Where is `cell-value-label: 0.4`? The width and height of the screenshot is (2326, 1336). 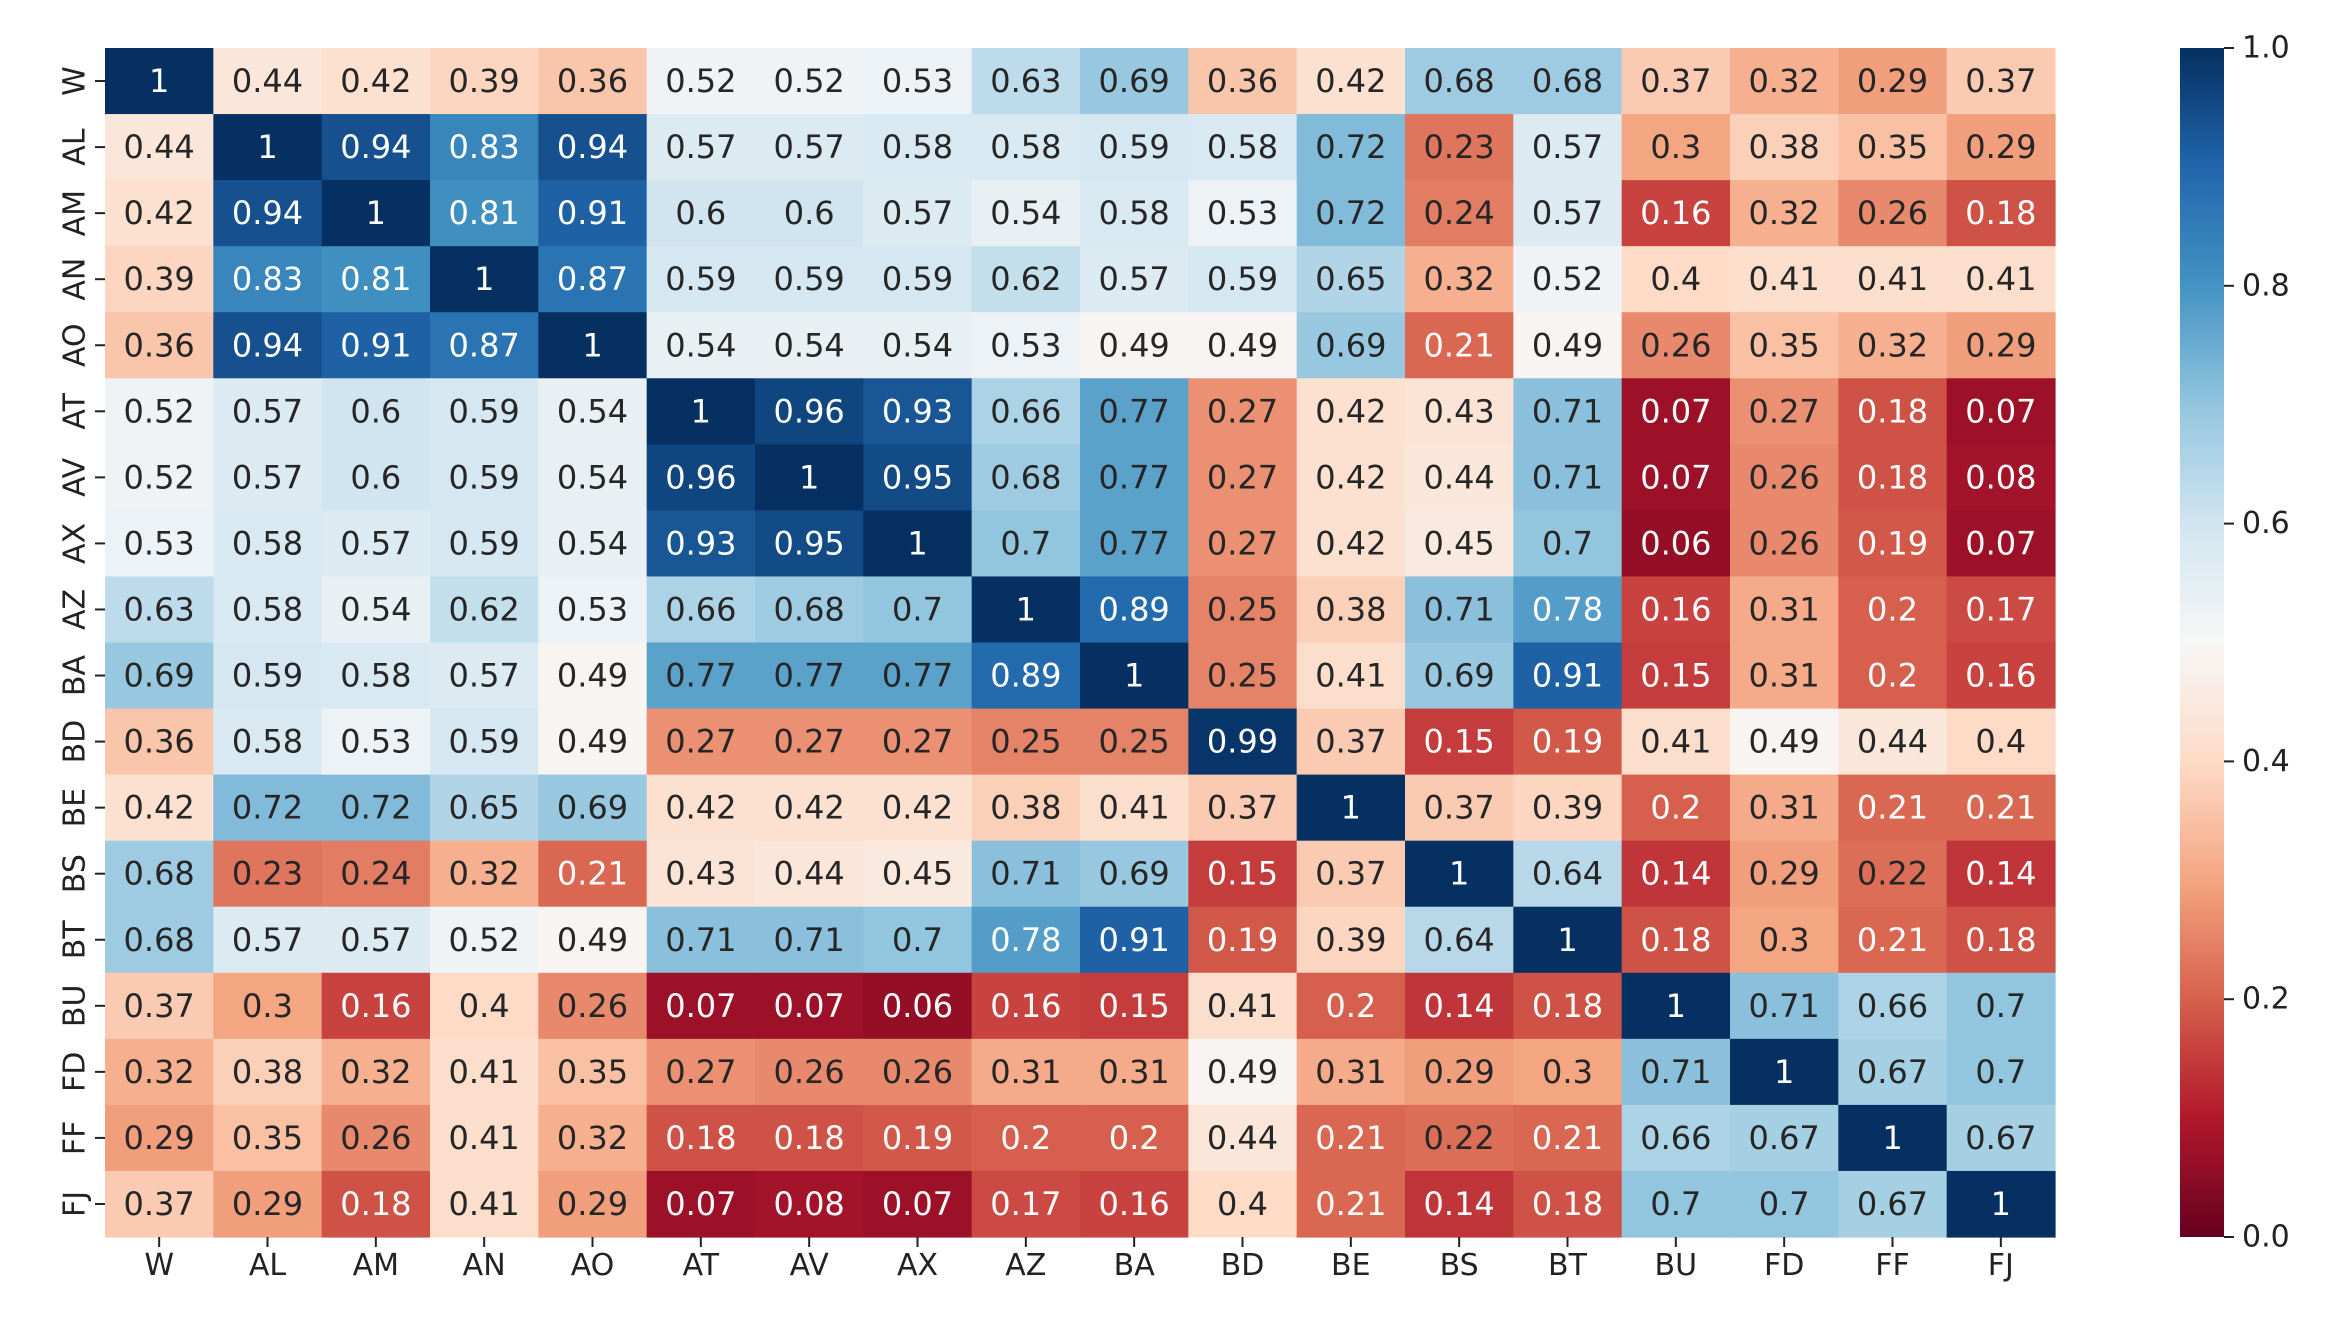
cell-value-label: 0.4 is located at coordinates (484, 1006).